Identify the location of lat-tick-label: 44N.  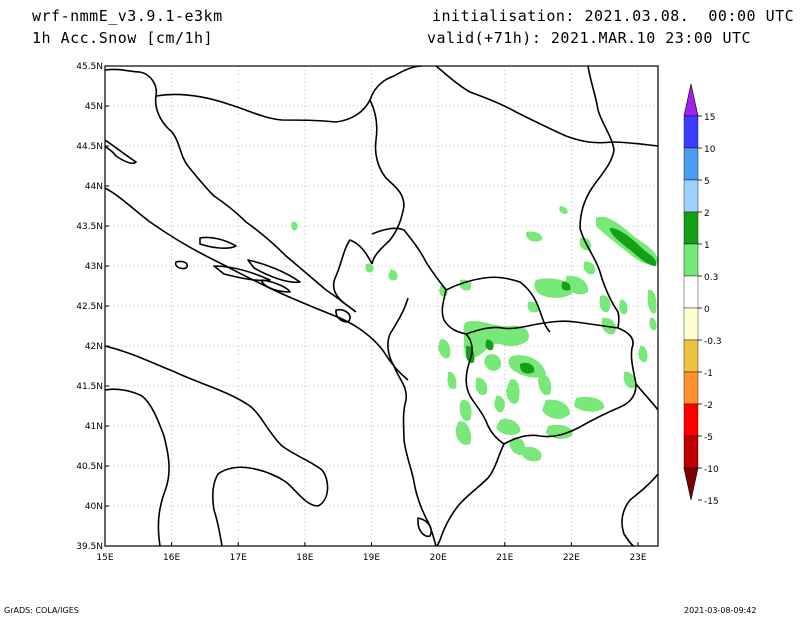
(94, 187).